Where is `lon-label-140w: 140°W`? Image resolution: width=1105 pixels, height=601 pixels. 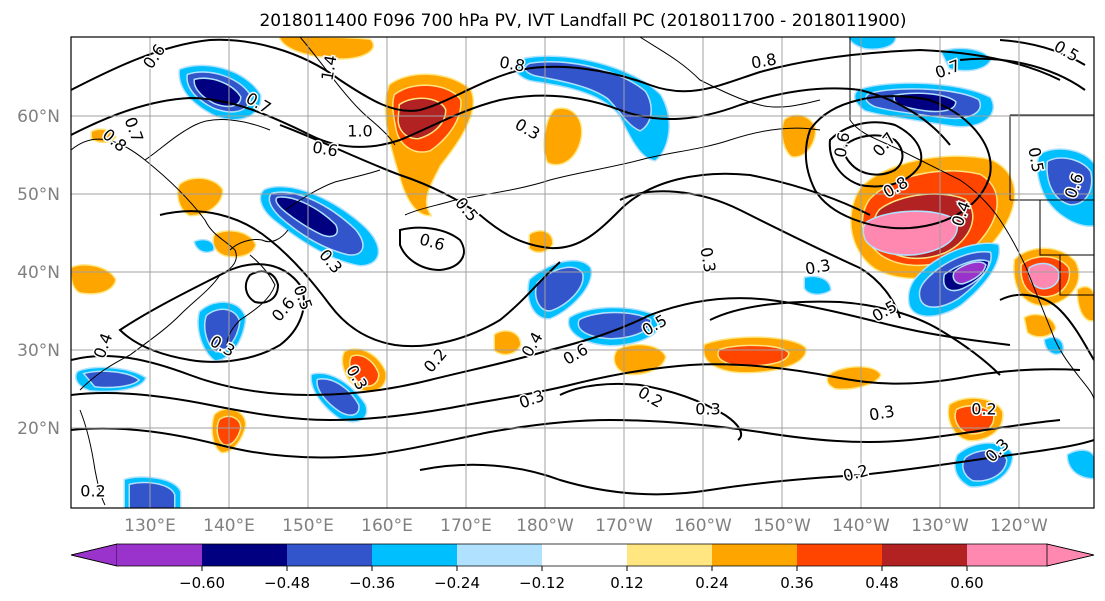
lon-label-140w: 140°W is located at coordinates (861, 526).